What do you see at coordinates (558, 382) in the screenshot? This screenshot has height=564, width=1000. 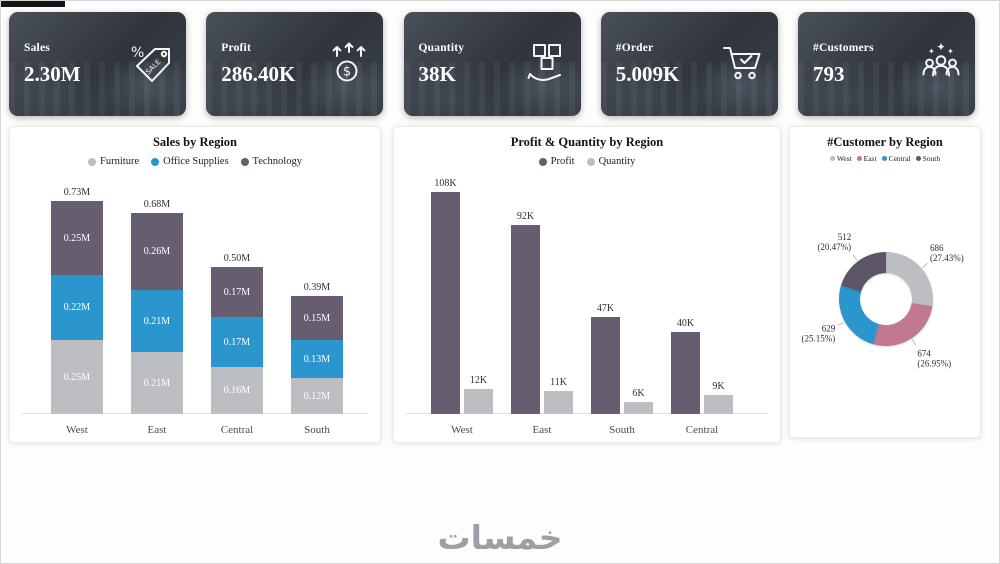 I see `bar-value-label: 11K` at bounding box center [558, 382].